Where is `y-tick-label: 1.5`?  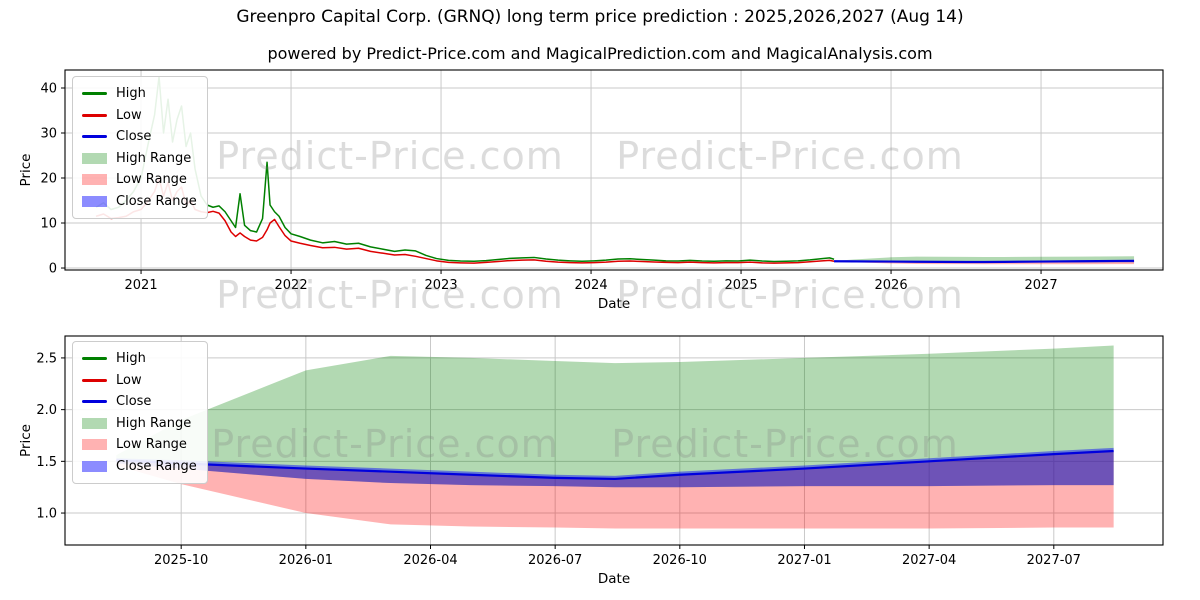 y-tick-label: 1.5 is located at coordinates (46, 462).